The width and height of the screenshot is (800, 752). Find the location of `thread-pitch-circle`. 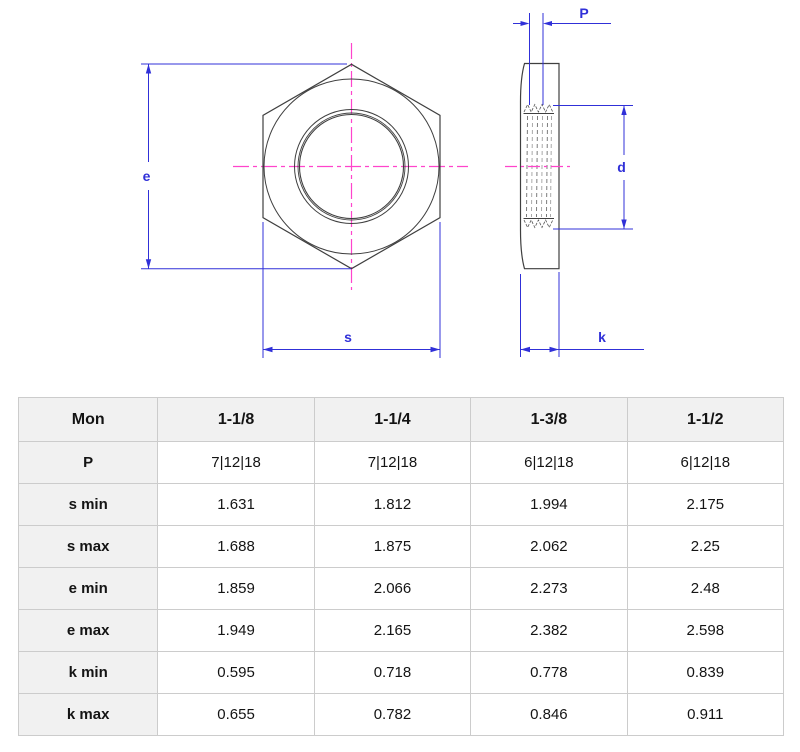

thread-pitch-circle is located at coordinates (351, 166).